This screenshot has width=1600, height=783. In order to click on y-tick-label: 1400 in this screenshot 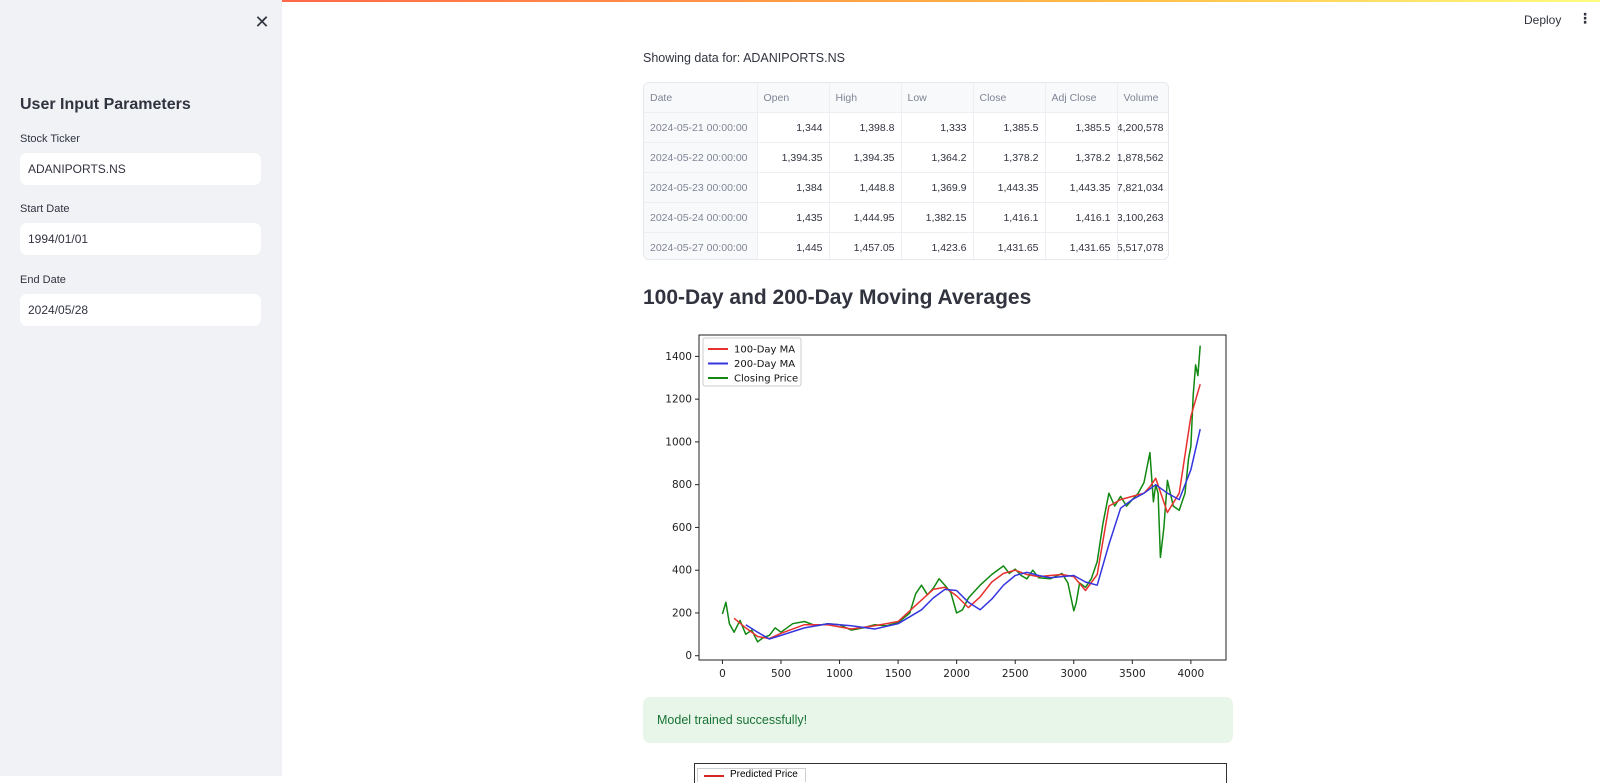, I will do `click(678, 357)`.